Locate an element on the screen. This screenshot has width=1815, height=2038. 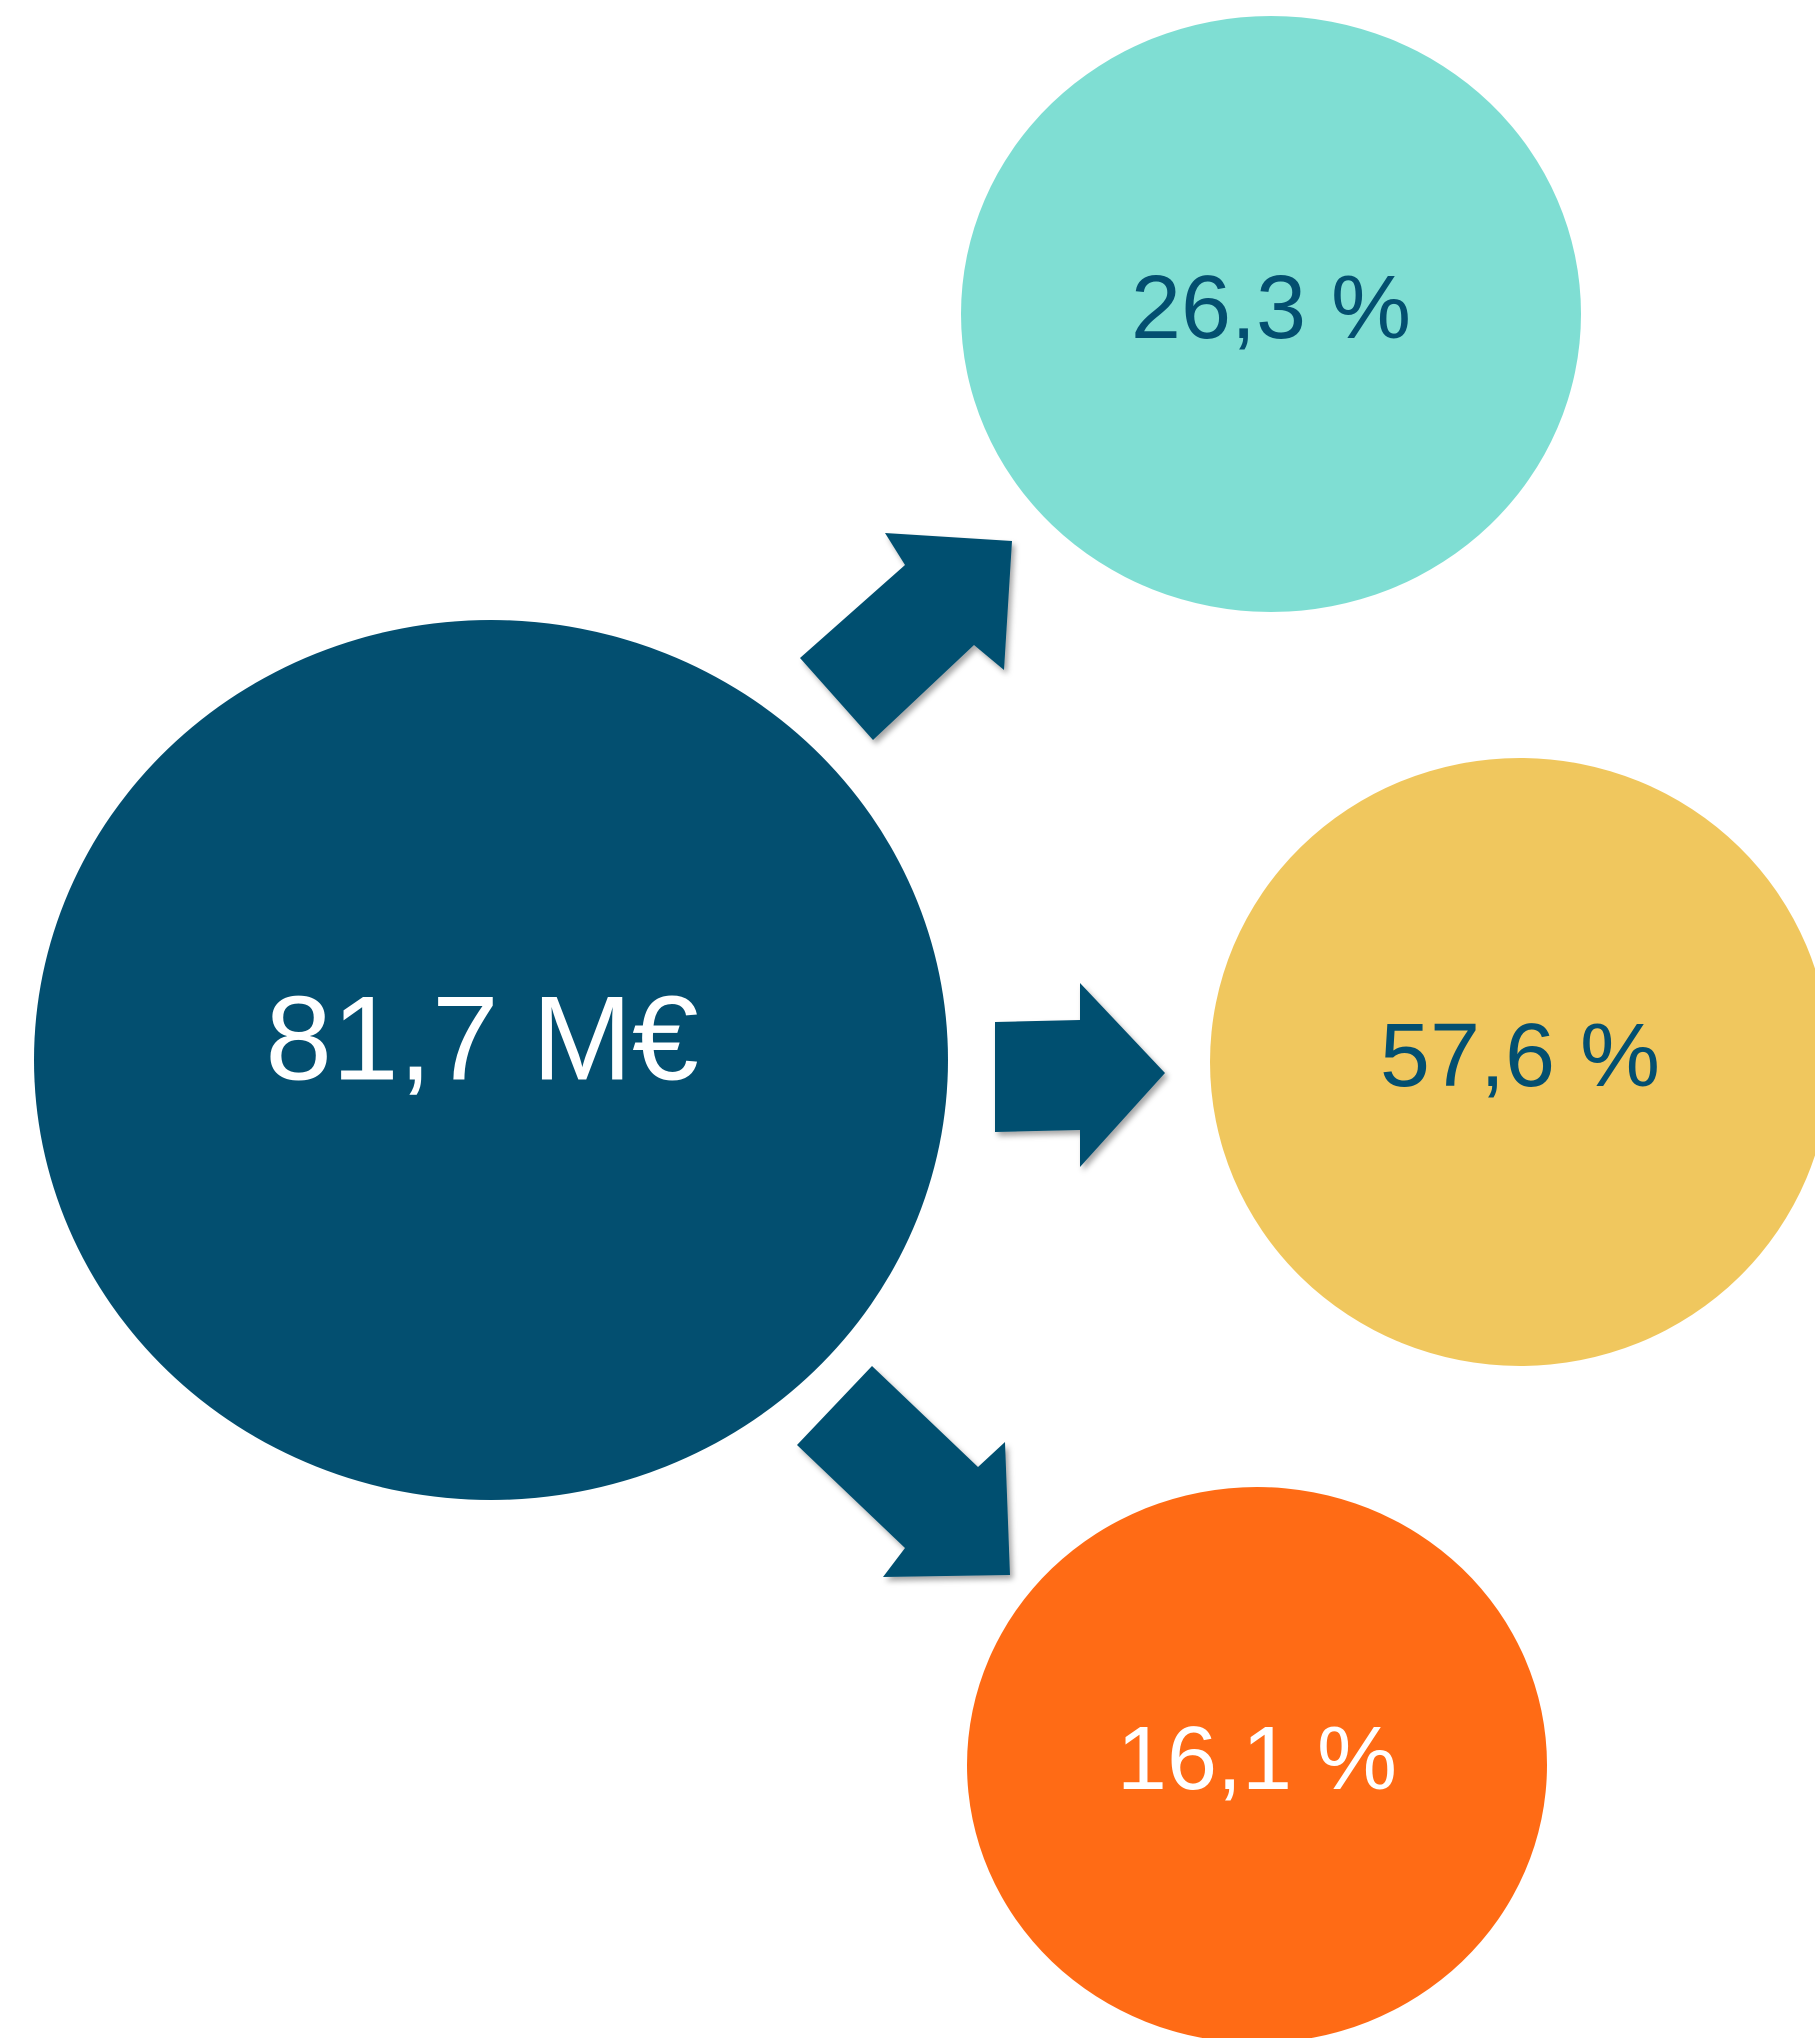
arrow-down-right-icon is located at coordinates (903, 1471).